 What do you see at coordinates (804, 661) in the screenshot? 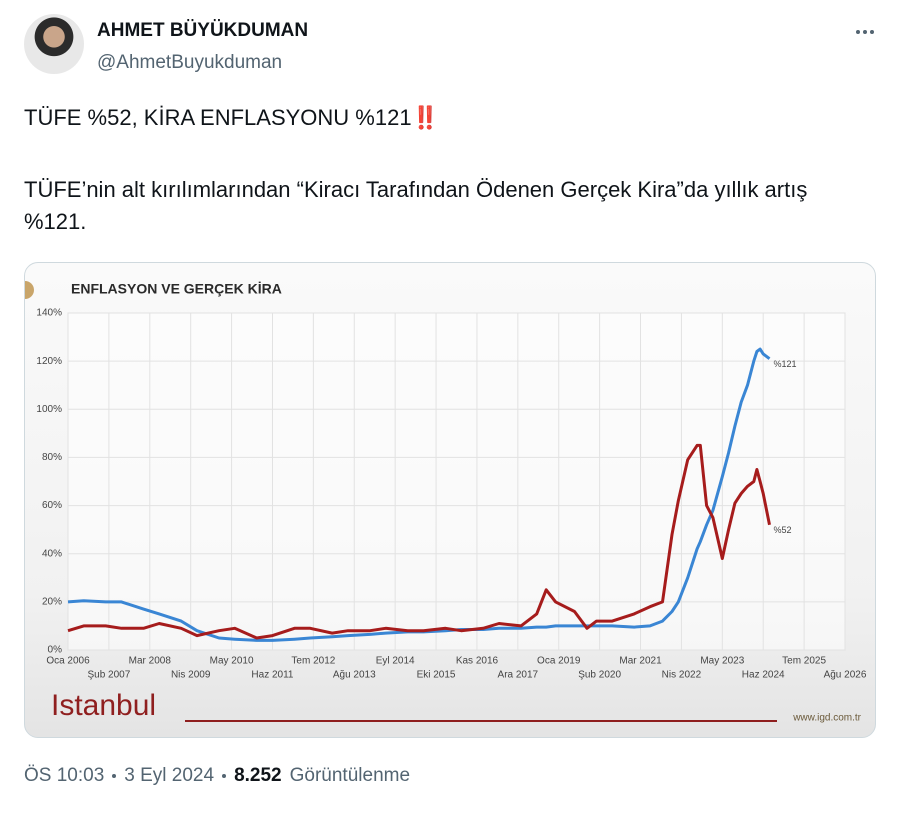
I see `x-tick-label: Tem 2025` at bounding box center [804, 661].